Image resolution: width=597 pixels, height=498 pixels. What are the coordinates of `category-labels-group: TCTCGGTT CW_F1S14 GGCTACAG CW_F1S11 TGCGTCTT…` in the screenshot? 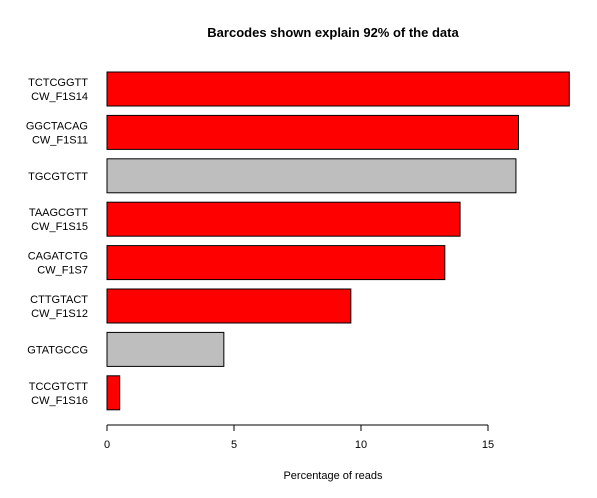 It's located at (57, 242).